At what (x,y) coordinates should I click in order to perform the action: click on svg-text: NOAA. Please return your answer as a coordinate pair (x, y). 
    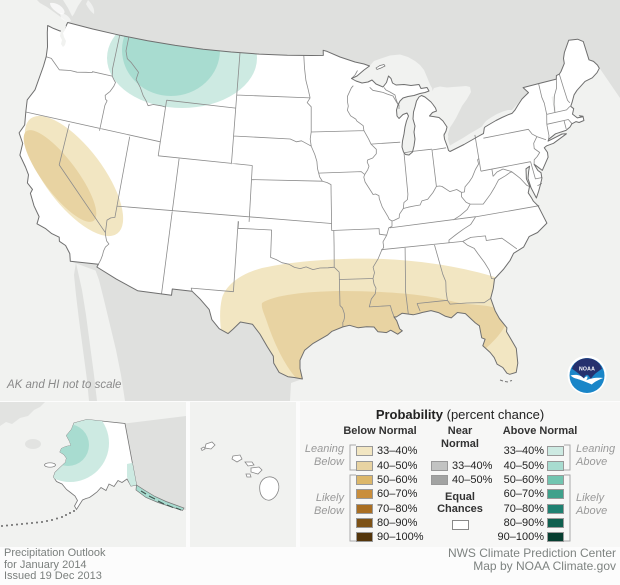
    Looking at the image, I should click on (587, 369).